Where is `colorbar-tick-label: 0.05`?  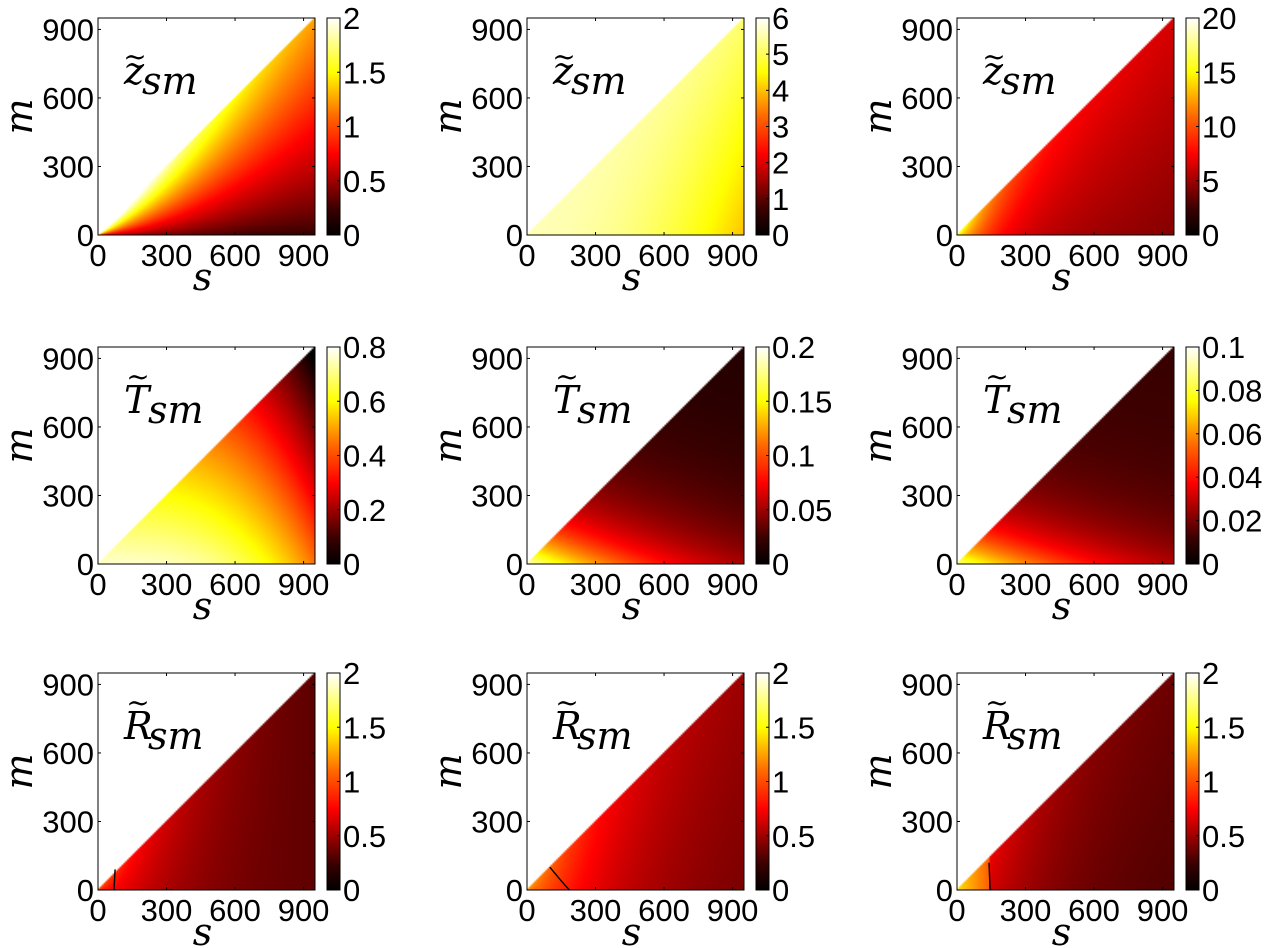
colorbar-tick-label: 0.05 is located at coordinates (802, 510).